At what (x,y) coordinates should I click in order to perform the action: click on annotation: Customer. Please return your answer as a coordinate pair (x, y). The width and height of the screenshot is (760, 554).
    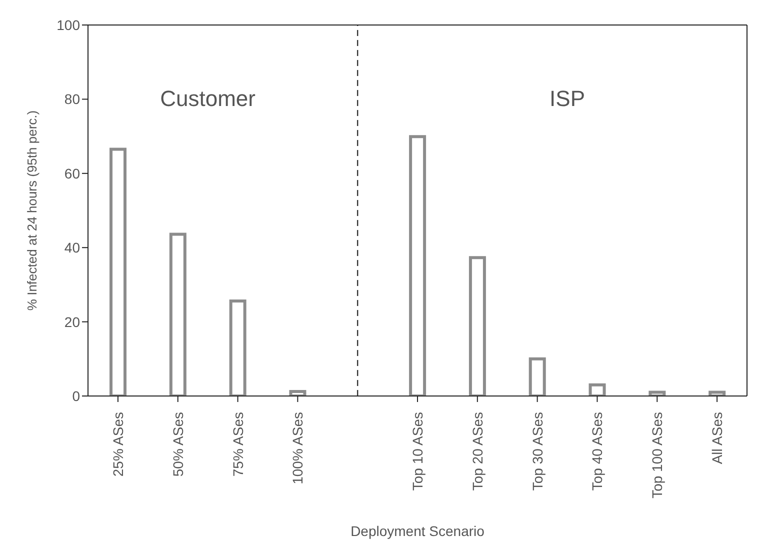
    Looking at the image, I should click on (207, 99).